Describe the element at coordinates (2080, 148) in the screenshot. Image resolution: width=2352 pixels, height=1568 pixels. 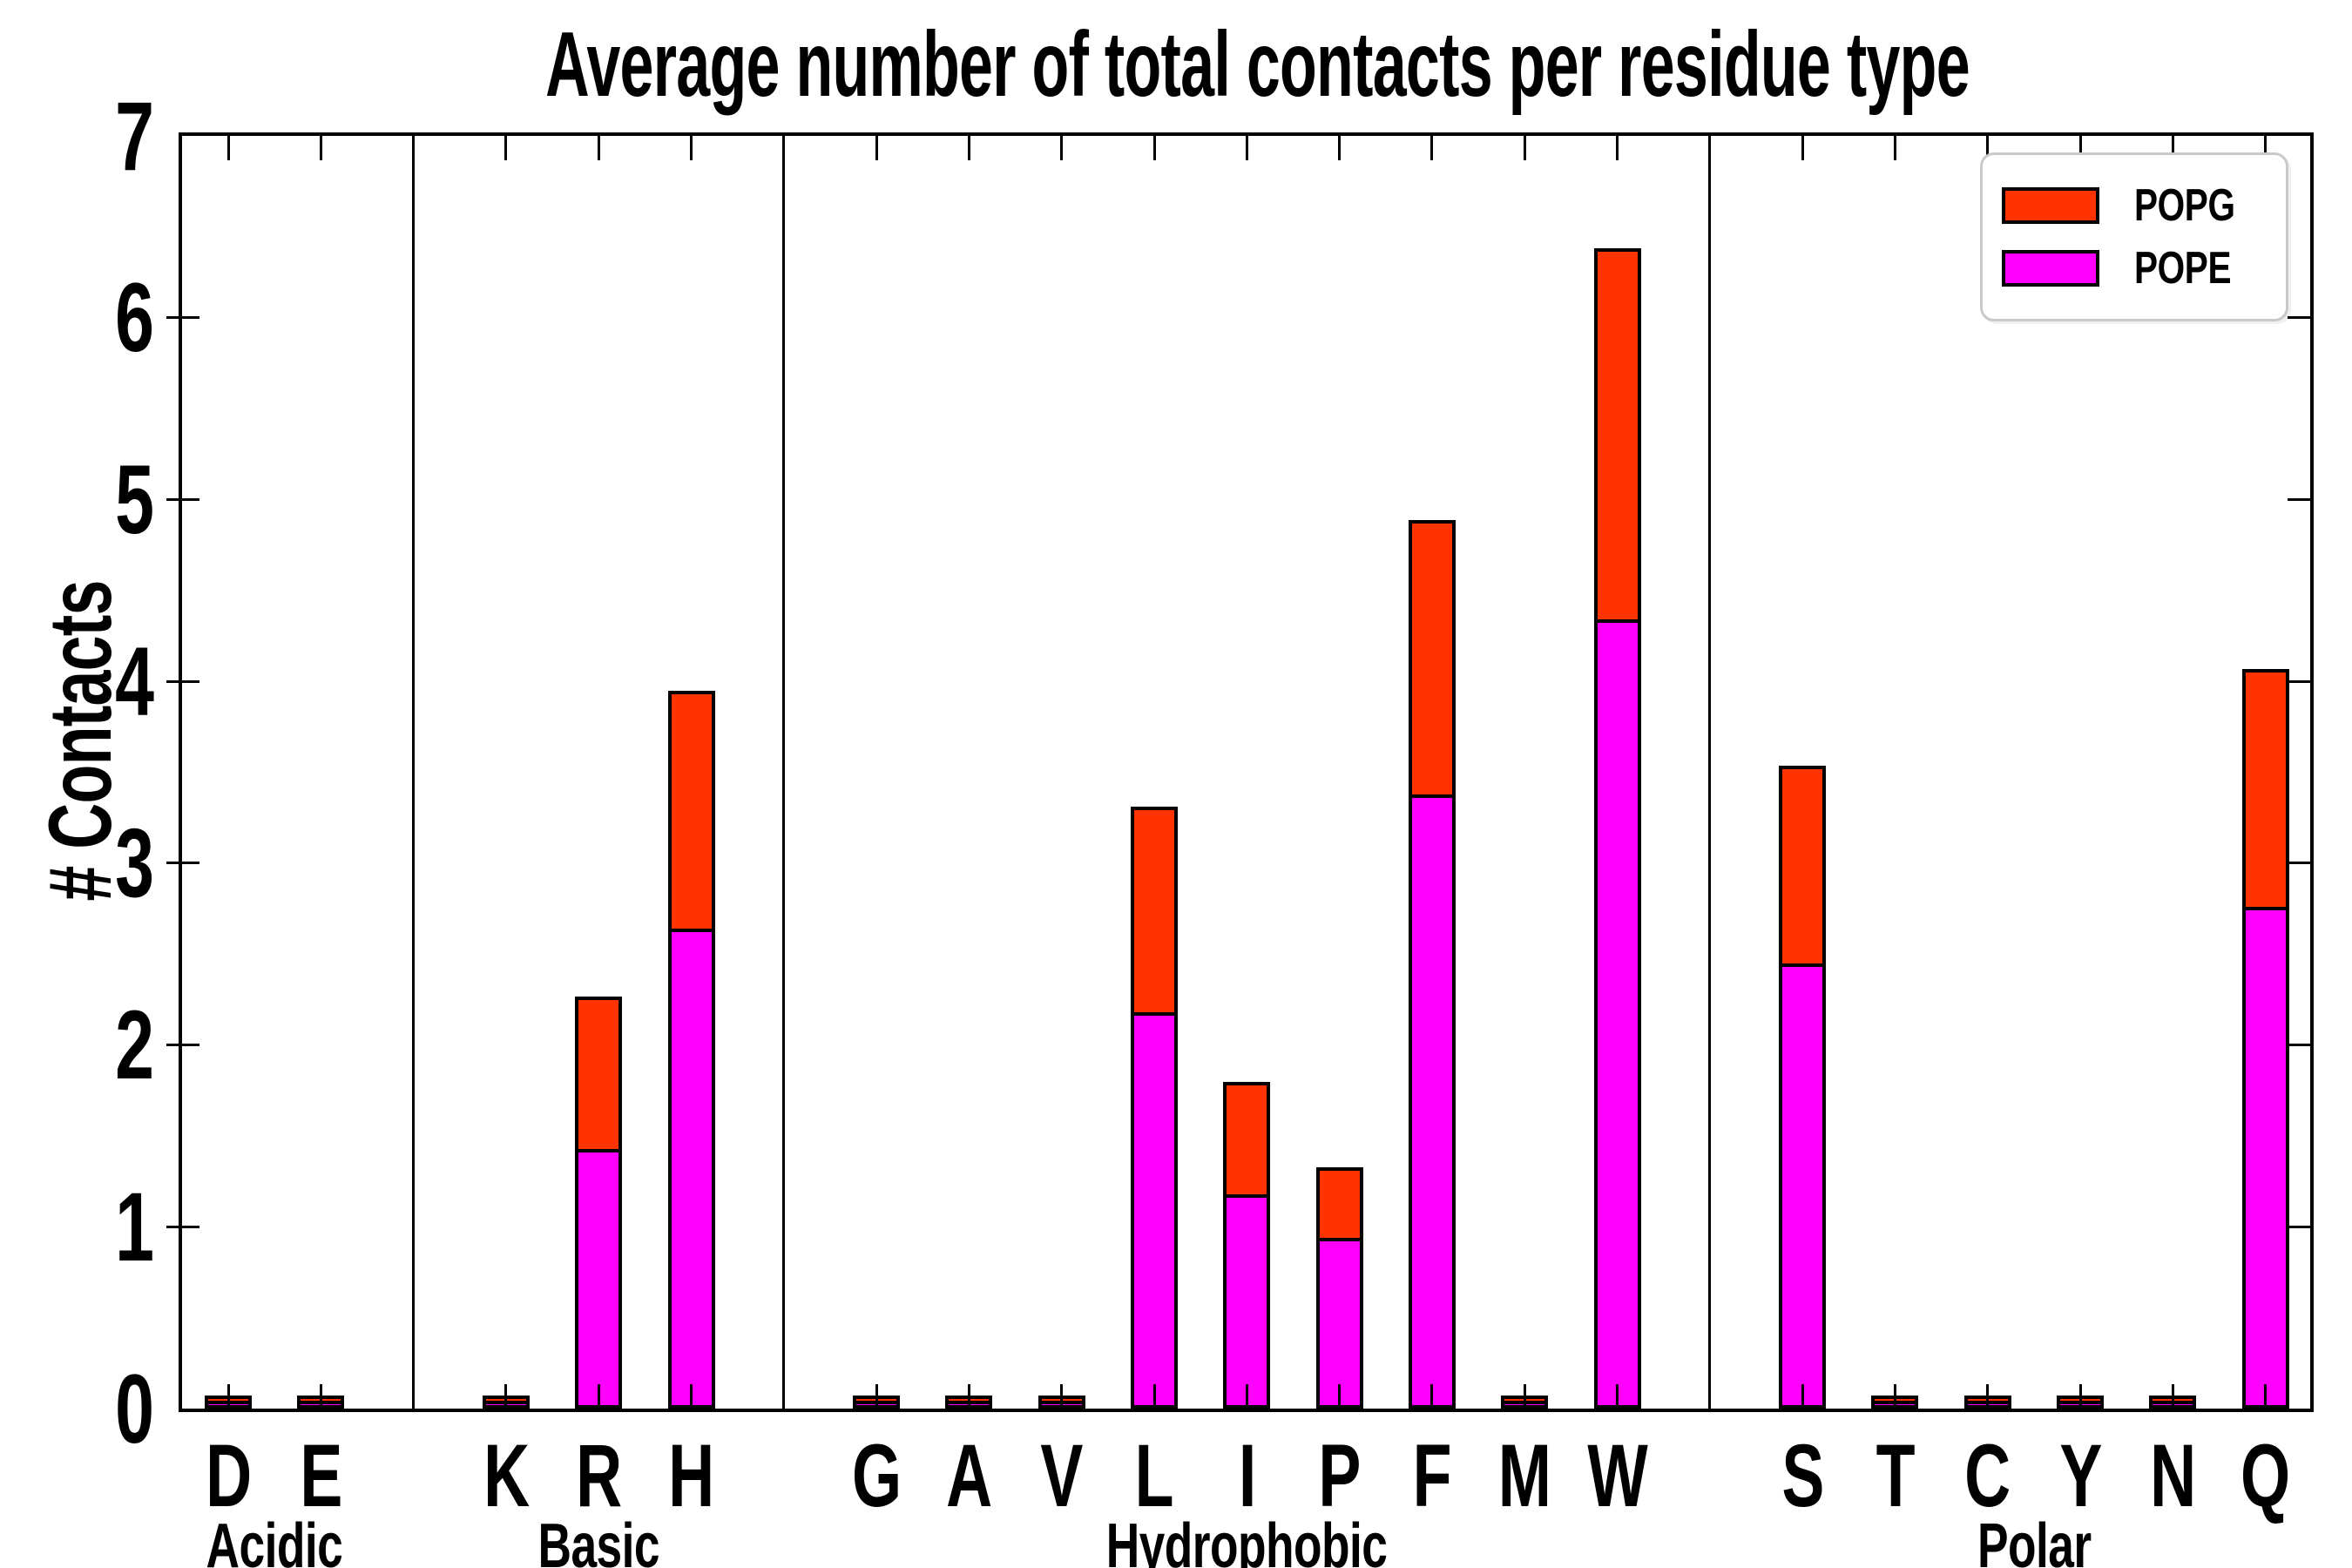
I see `x-tick-top-Y` at that location.